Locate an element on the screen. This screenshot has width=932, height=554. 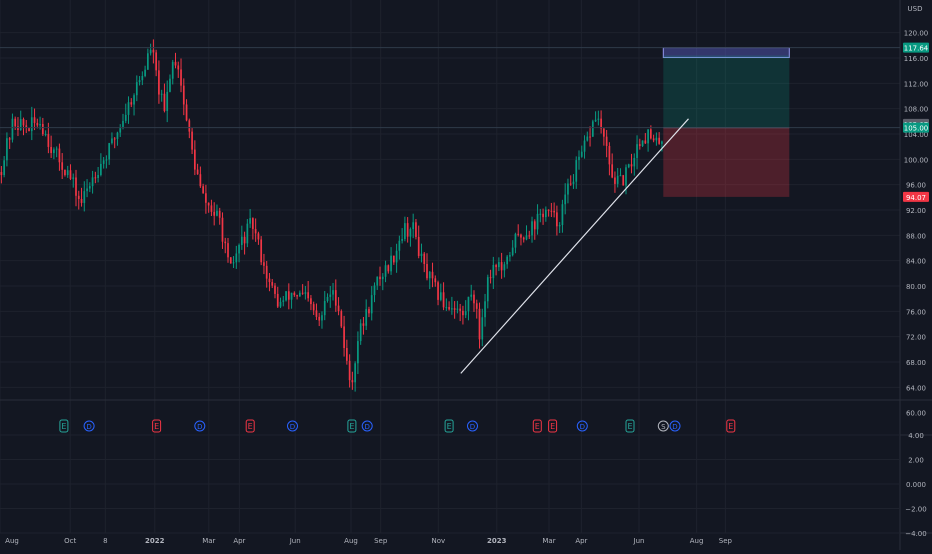
trendline is located at coordinates (574, 246).